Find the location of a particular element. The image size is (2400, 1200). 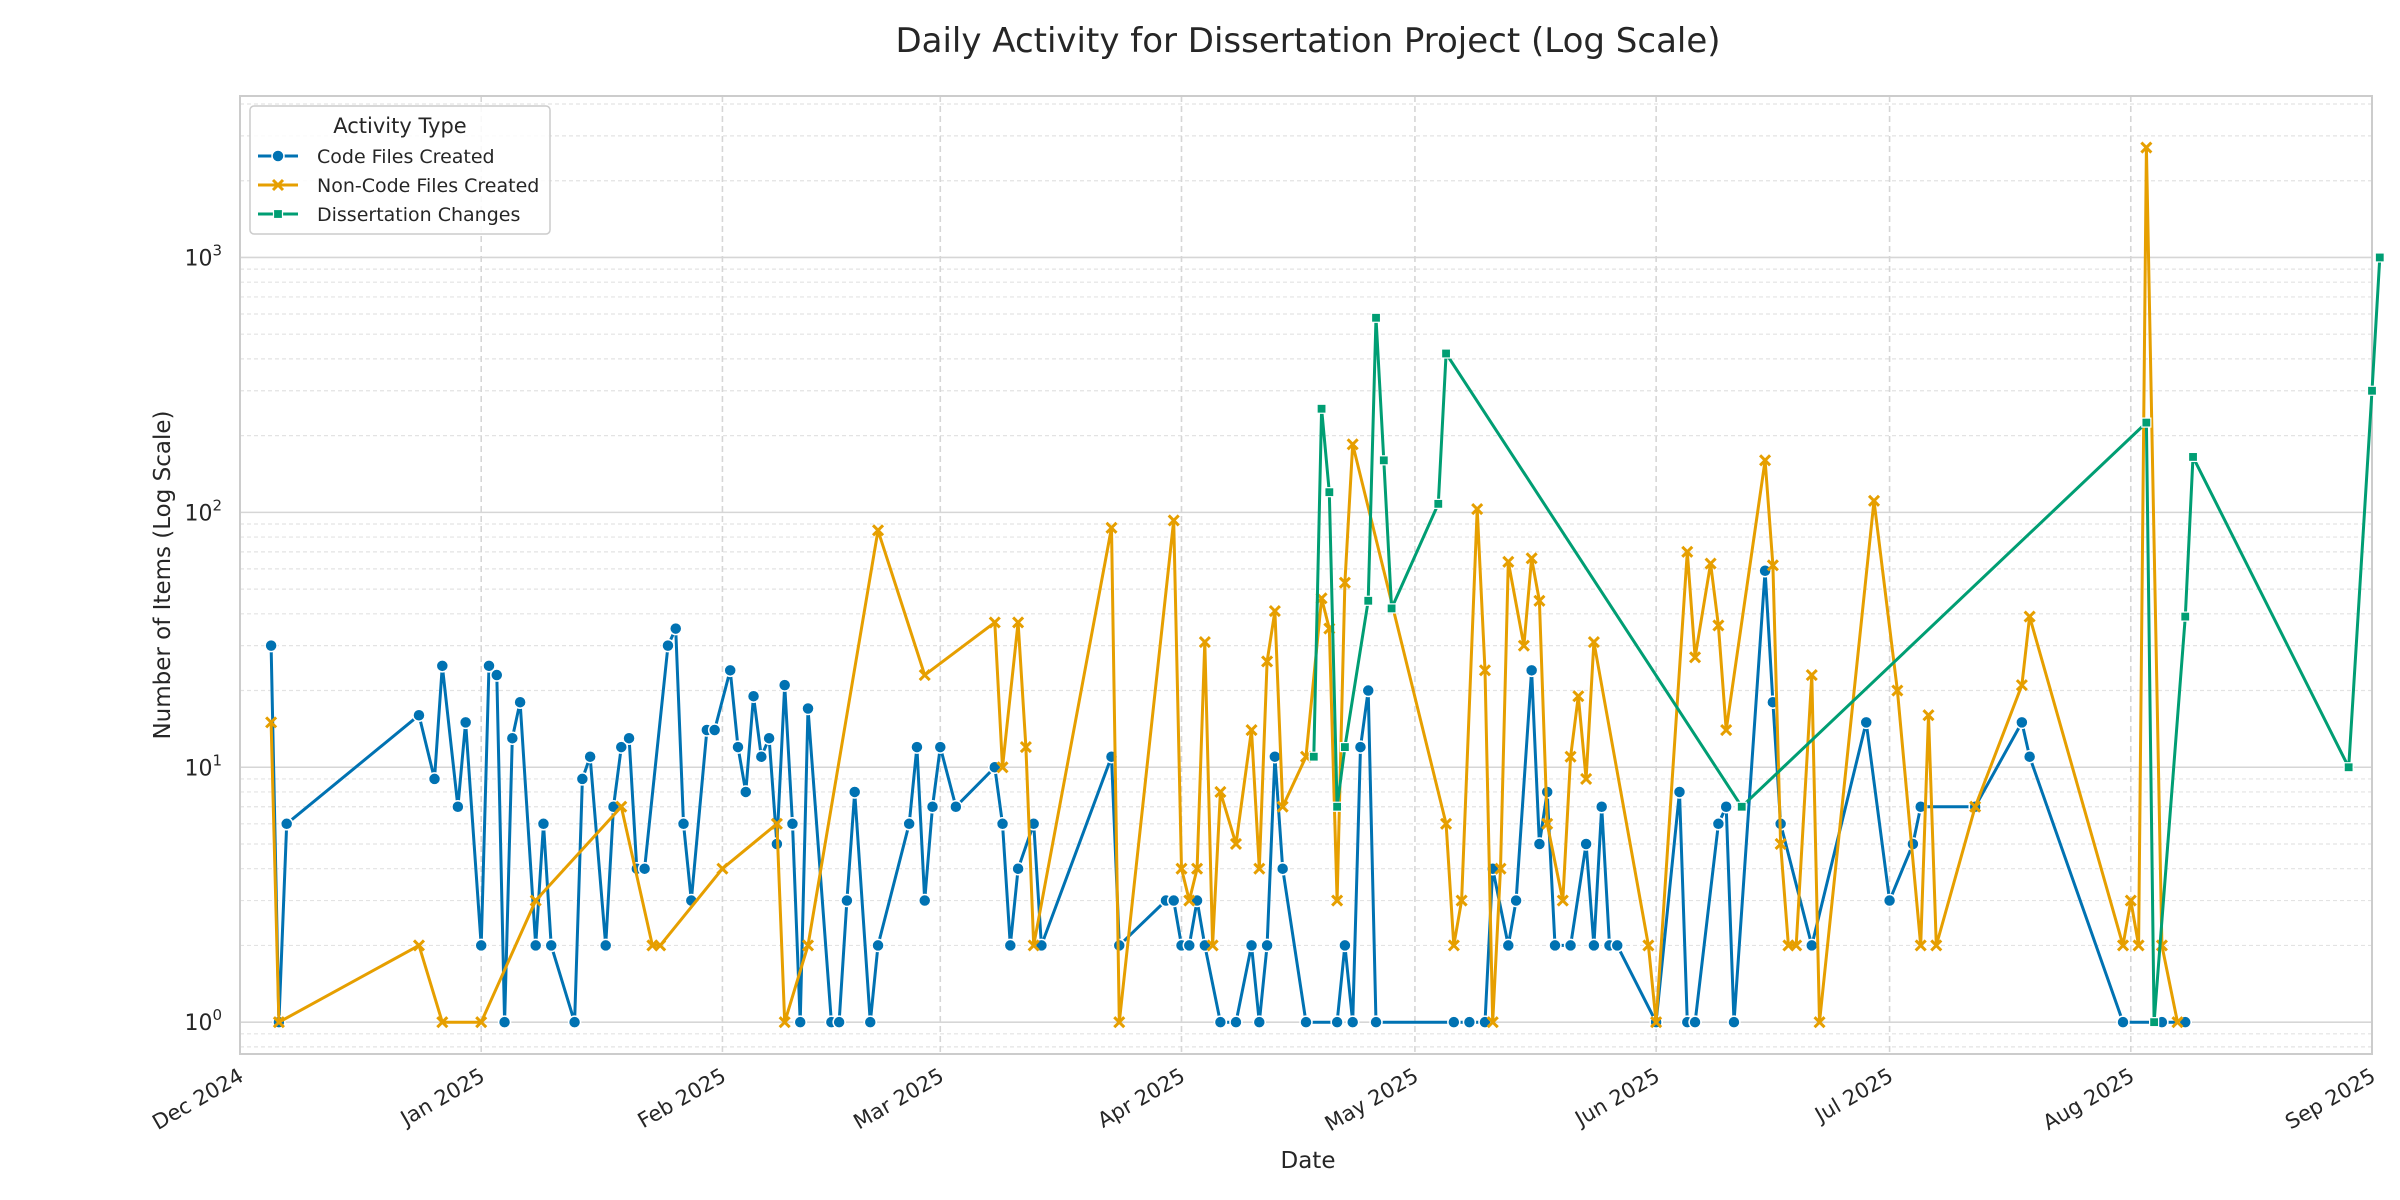

y-tick-exponent: 2 is located at coordinates (217, 505).